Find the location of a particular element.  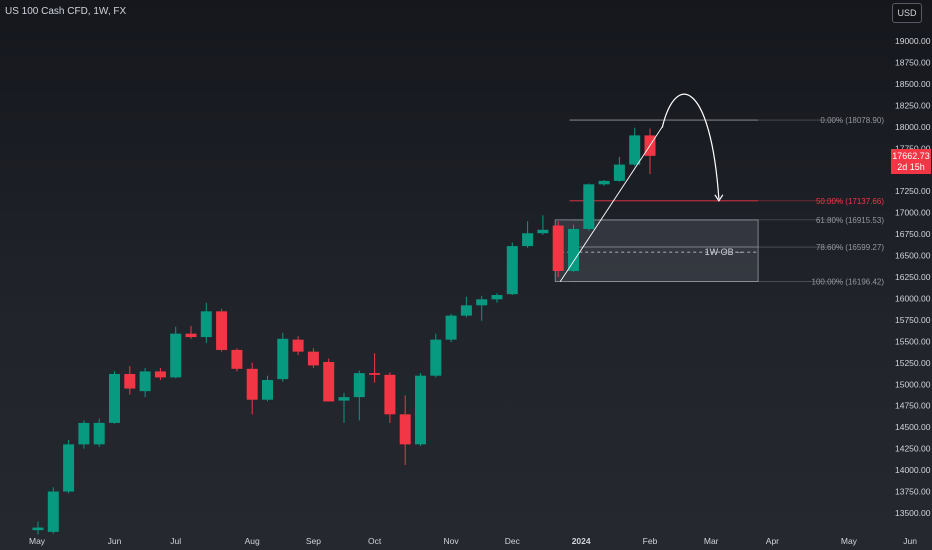

y-tick-label: 15500.00 is located at coordinates (913, 341).